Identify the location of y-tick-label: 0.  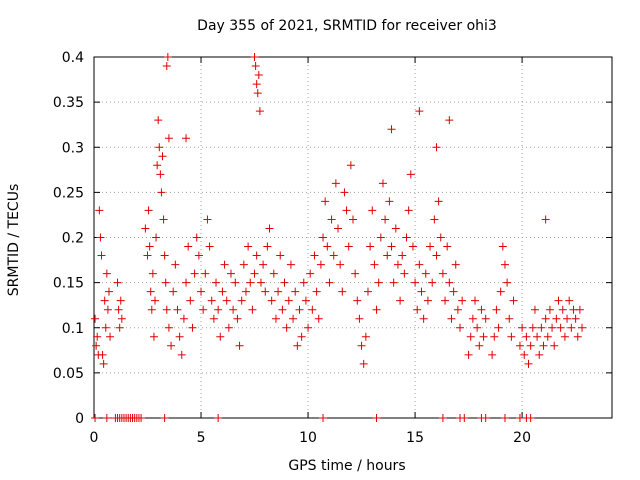
(79, 419).